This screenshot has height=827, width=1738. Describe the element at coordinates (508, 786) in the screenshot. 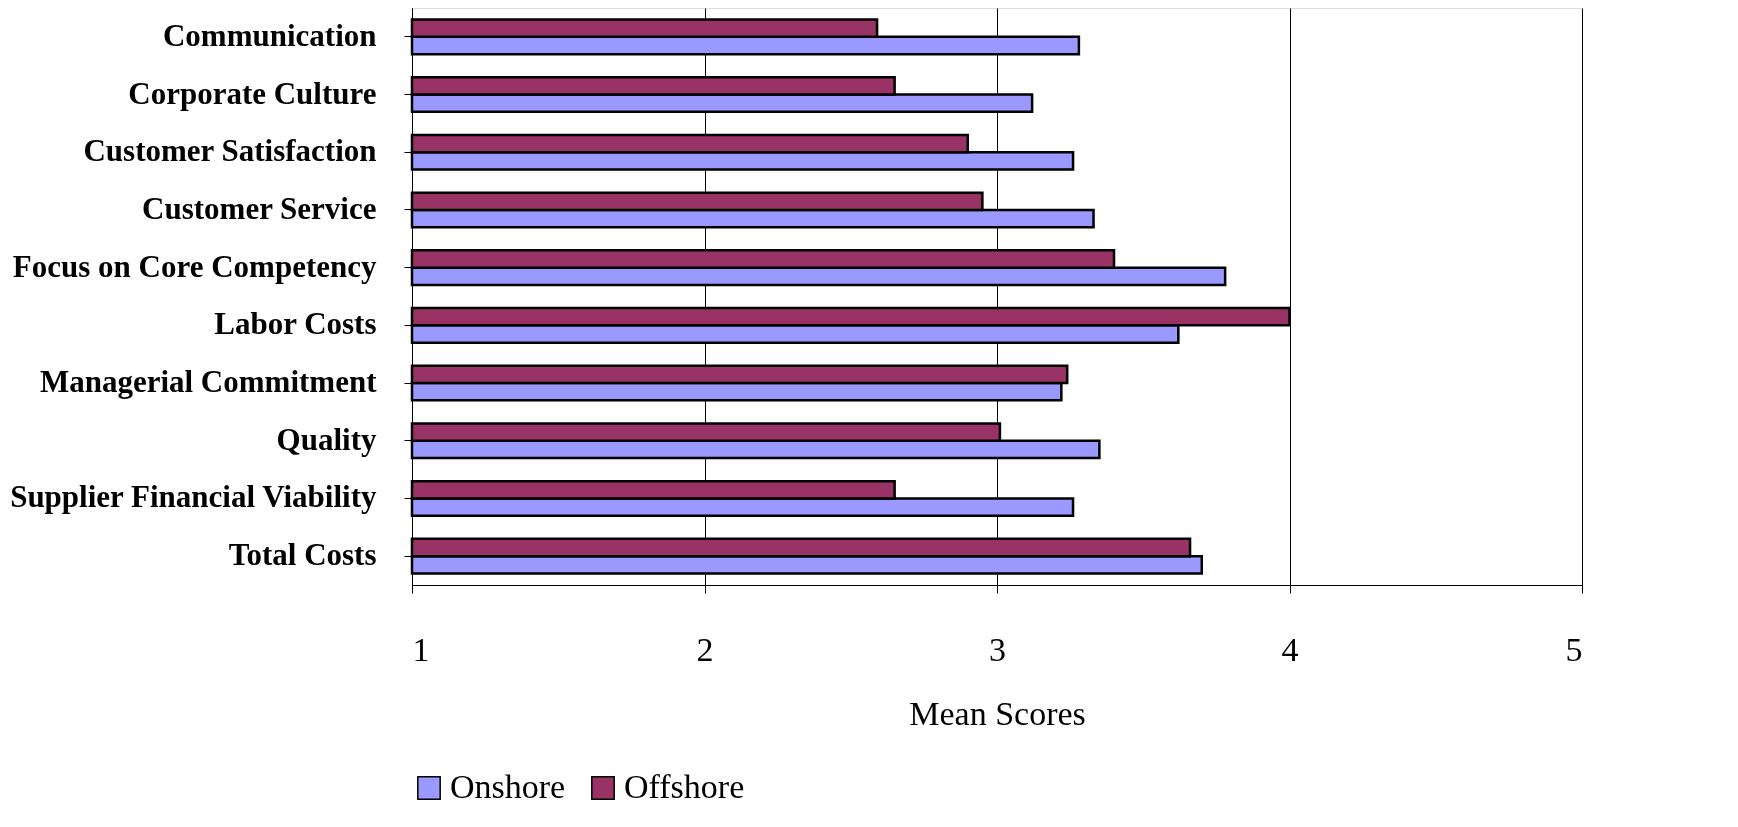

I see `legend-label: Onshore` at that location.